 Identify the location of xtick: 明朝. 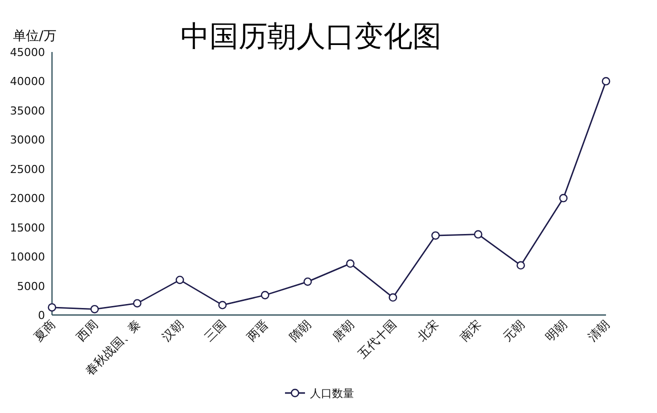
(556, 330).